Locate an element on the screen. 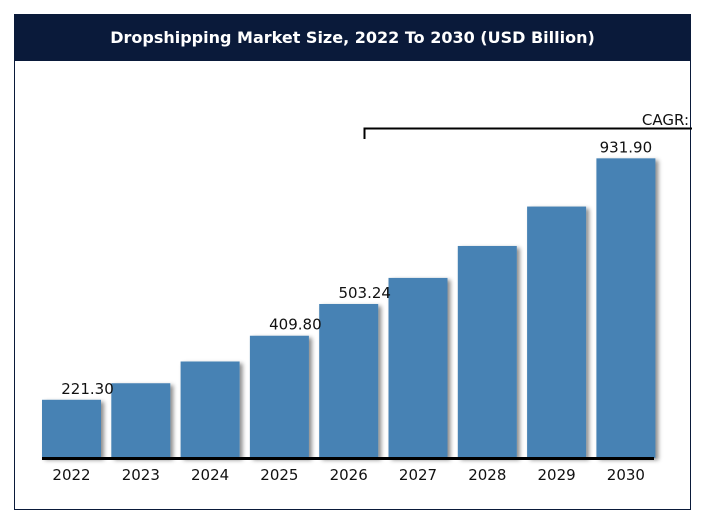 Image resolution: width=705 pixels, height=524 pixels. x-tick-label: 2024 is located at coordinates (210, 475).